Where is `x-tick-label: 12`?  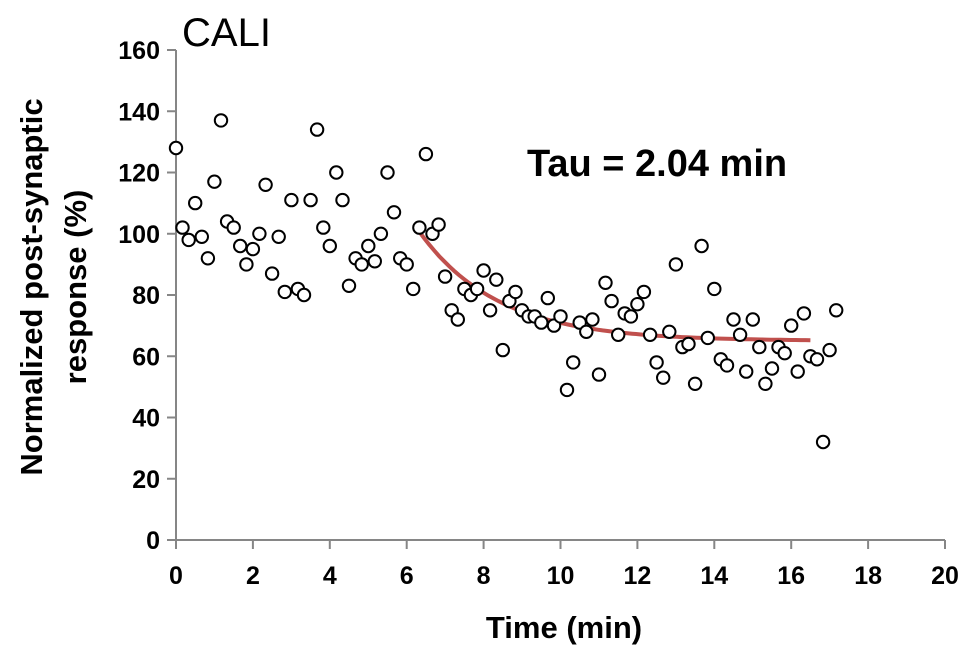 x-tick-label: 12 is located at coordinates (637, 576).